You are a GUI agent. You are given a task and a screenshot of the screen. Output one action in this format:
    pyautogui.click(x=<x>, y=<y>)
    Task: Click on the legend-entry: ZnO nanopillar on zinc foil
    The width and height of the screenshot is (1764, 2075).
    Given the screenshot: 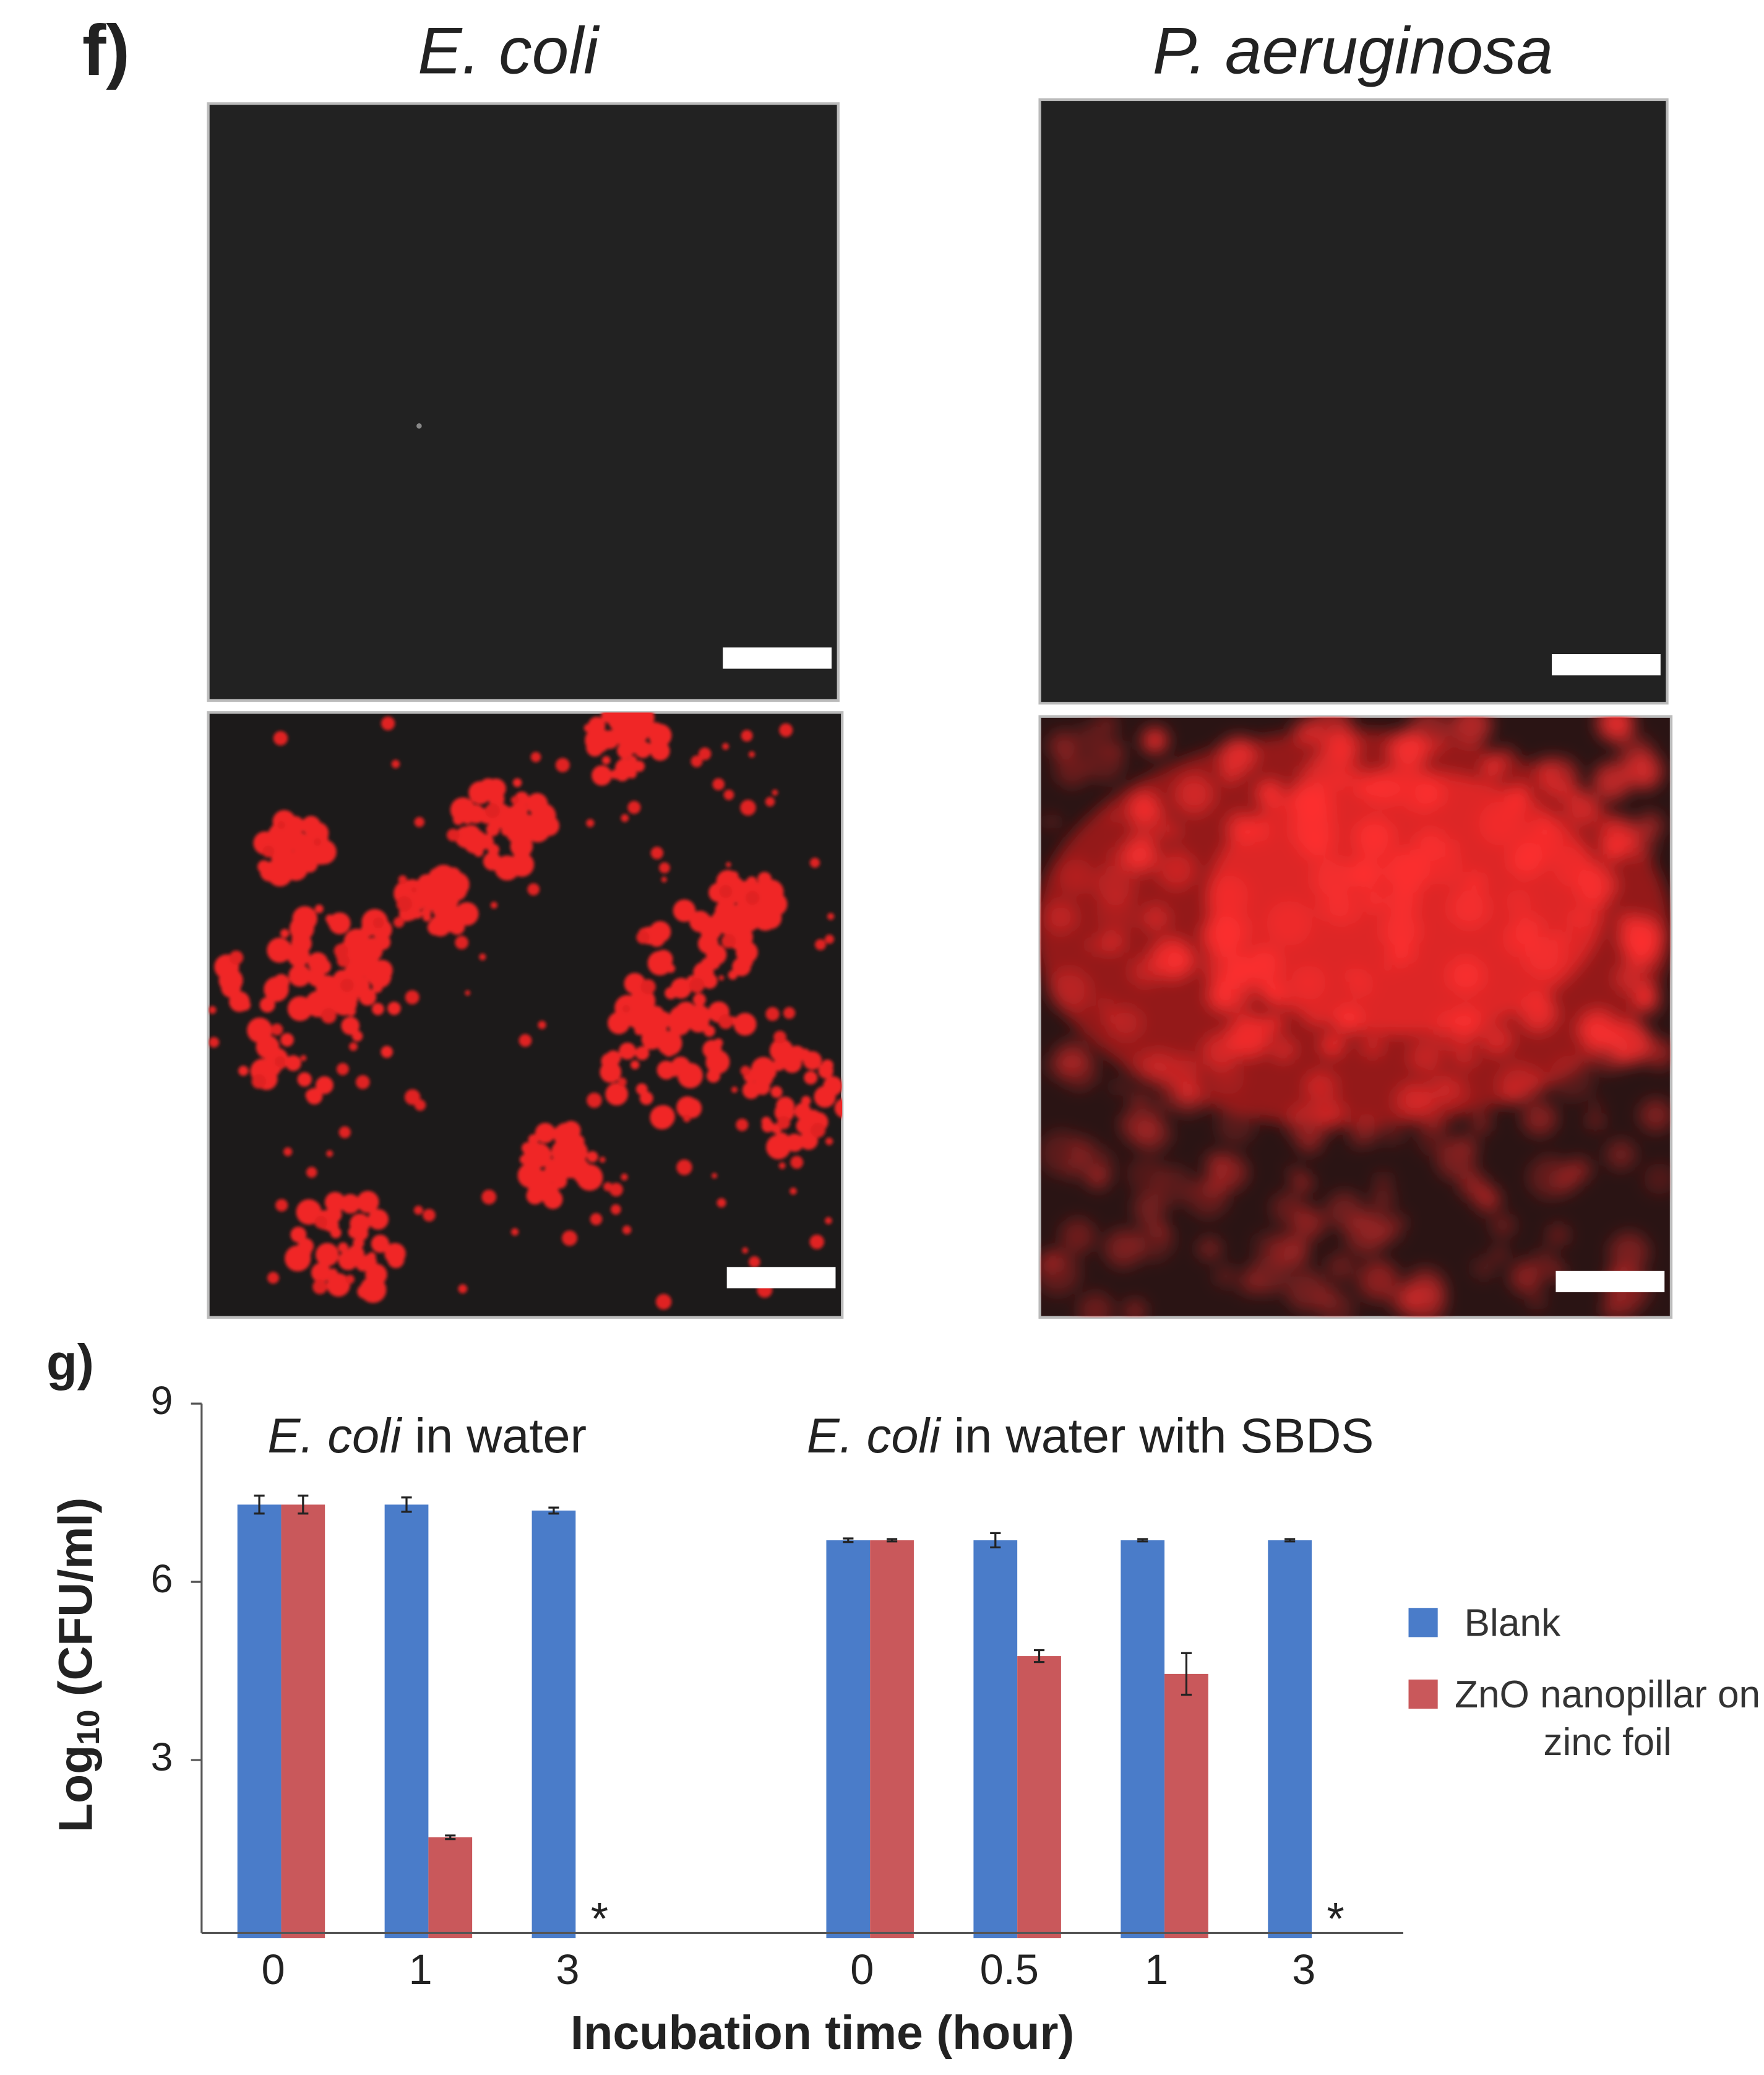 What is the action you would take?
    pyautogui.click(x=1608, y=1719)
    